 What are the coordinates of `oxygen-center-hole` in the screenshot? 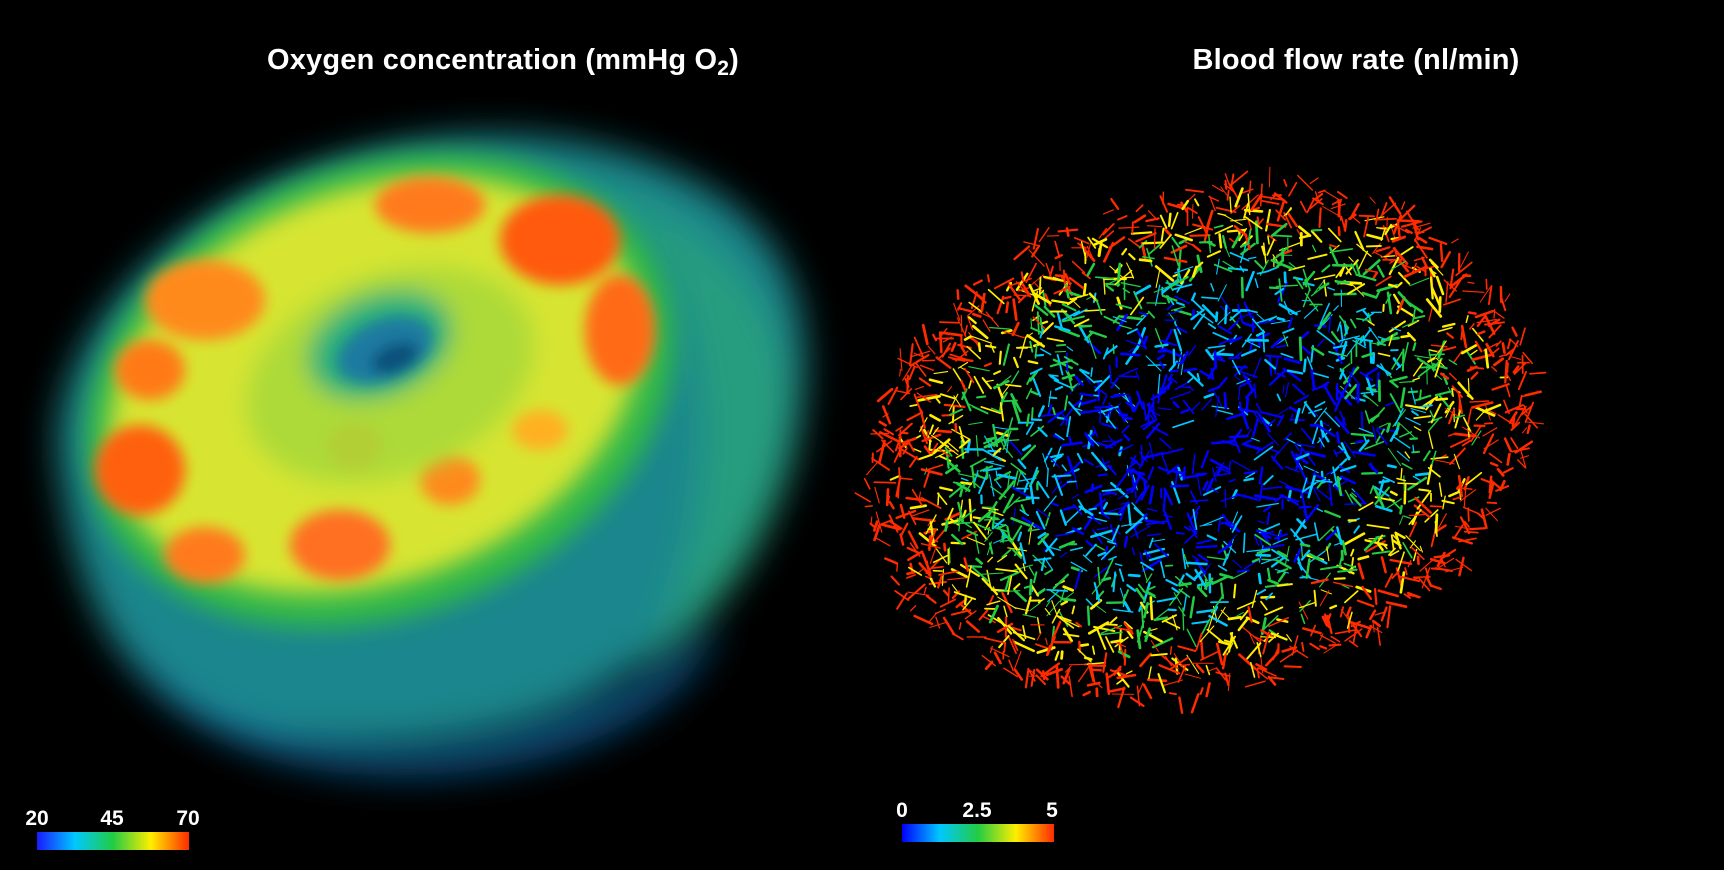 It's located at (385, 350).